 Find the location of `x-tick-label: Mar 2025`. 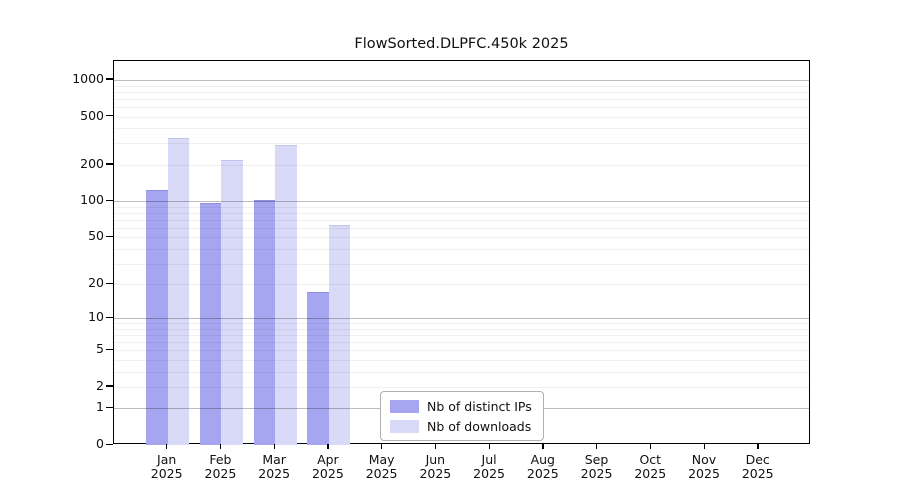

x-tick-label: Mar 2025 is located at coordinates (274, 466).